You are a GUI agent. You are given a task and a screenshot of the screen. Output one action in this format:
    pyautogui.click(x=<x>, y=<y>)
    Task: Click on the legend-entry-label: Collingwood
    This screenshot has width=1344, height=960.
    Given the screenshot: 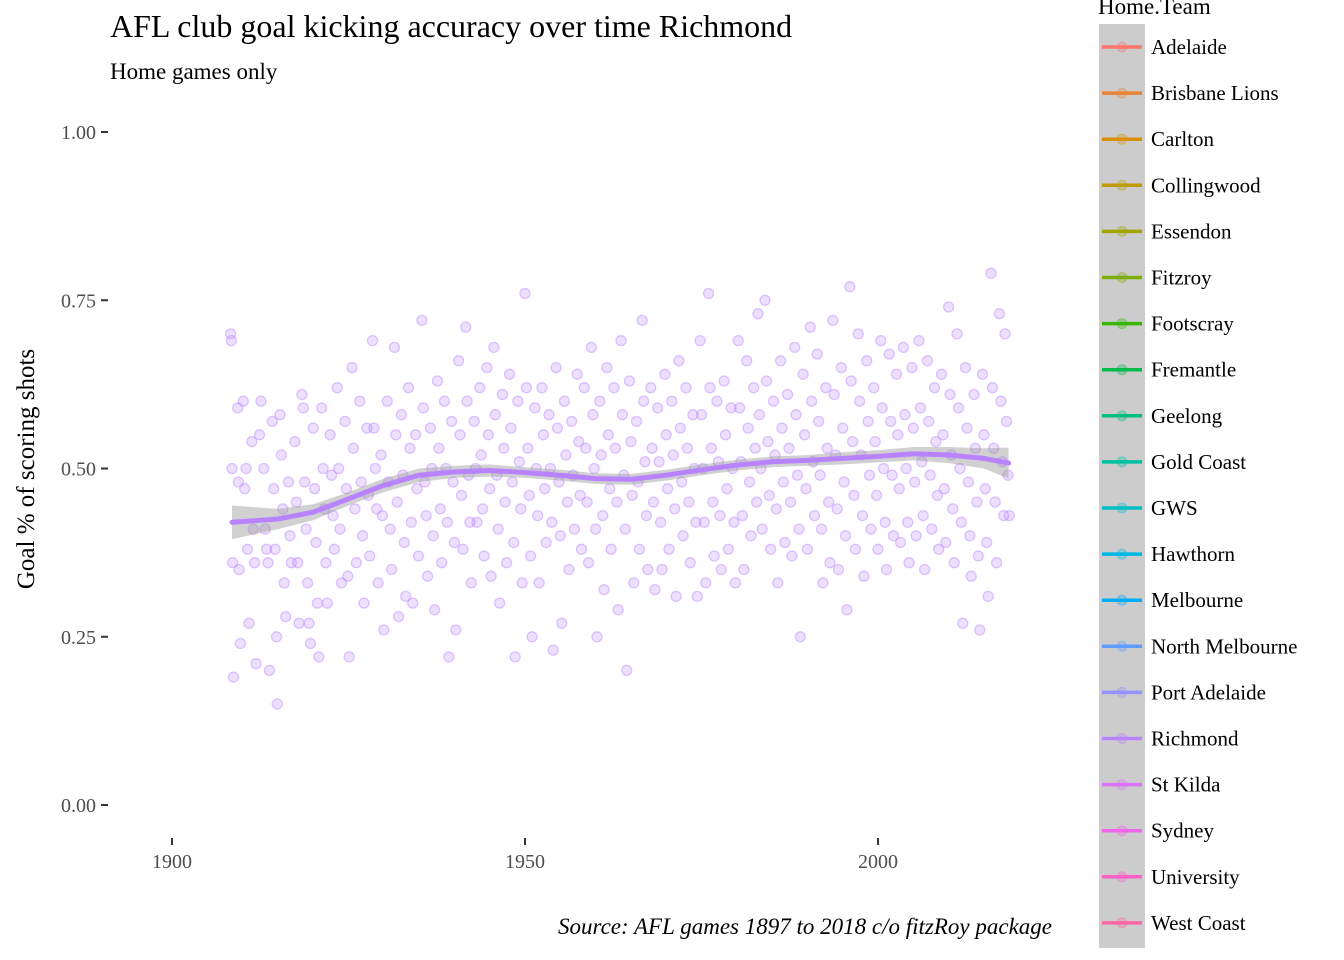 What is the action you would take?
    pyautogui.click(x=1206, y=185)
    